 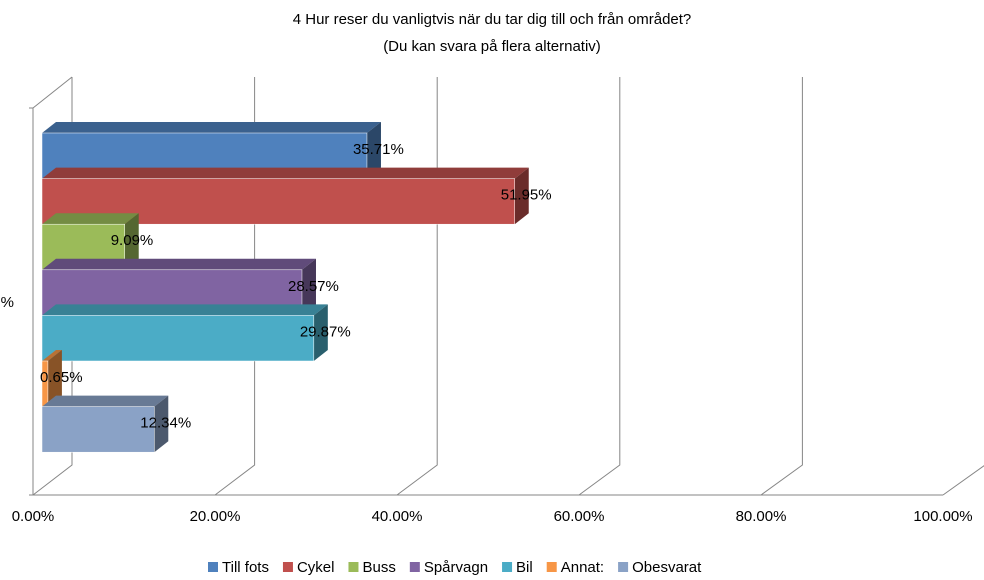 I want to click on legend-label: Till fots, so click(x=245, y=567).